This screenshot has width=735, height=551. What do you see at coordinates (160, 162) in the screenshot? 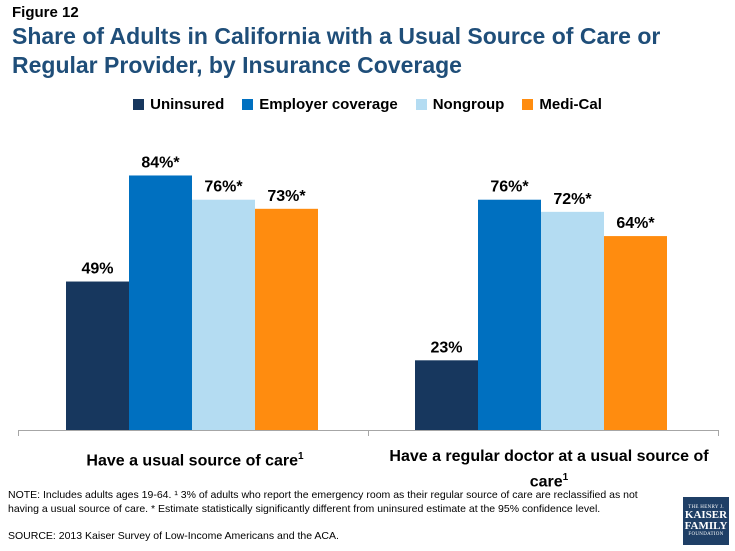
I see `data-label-employer-1: 84%*` at bounding box center [160, 162].